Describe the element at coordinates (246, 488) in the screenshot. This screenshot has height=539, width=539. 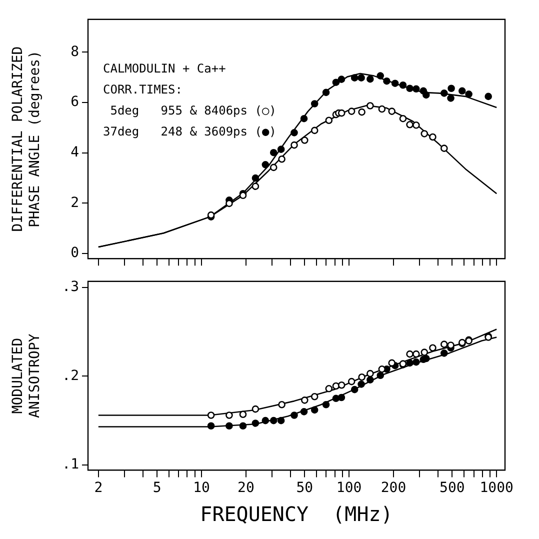
I see `x-tick-label: 20` at that location.